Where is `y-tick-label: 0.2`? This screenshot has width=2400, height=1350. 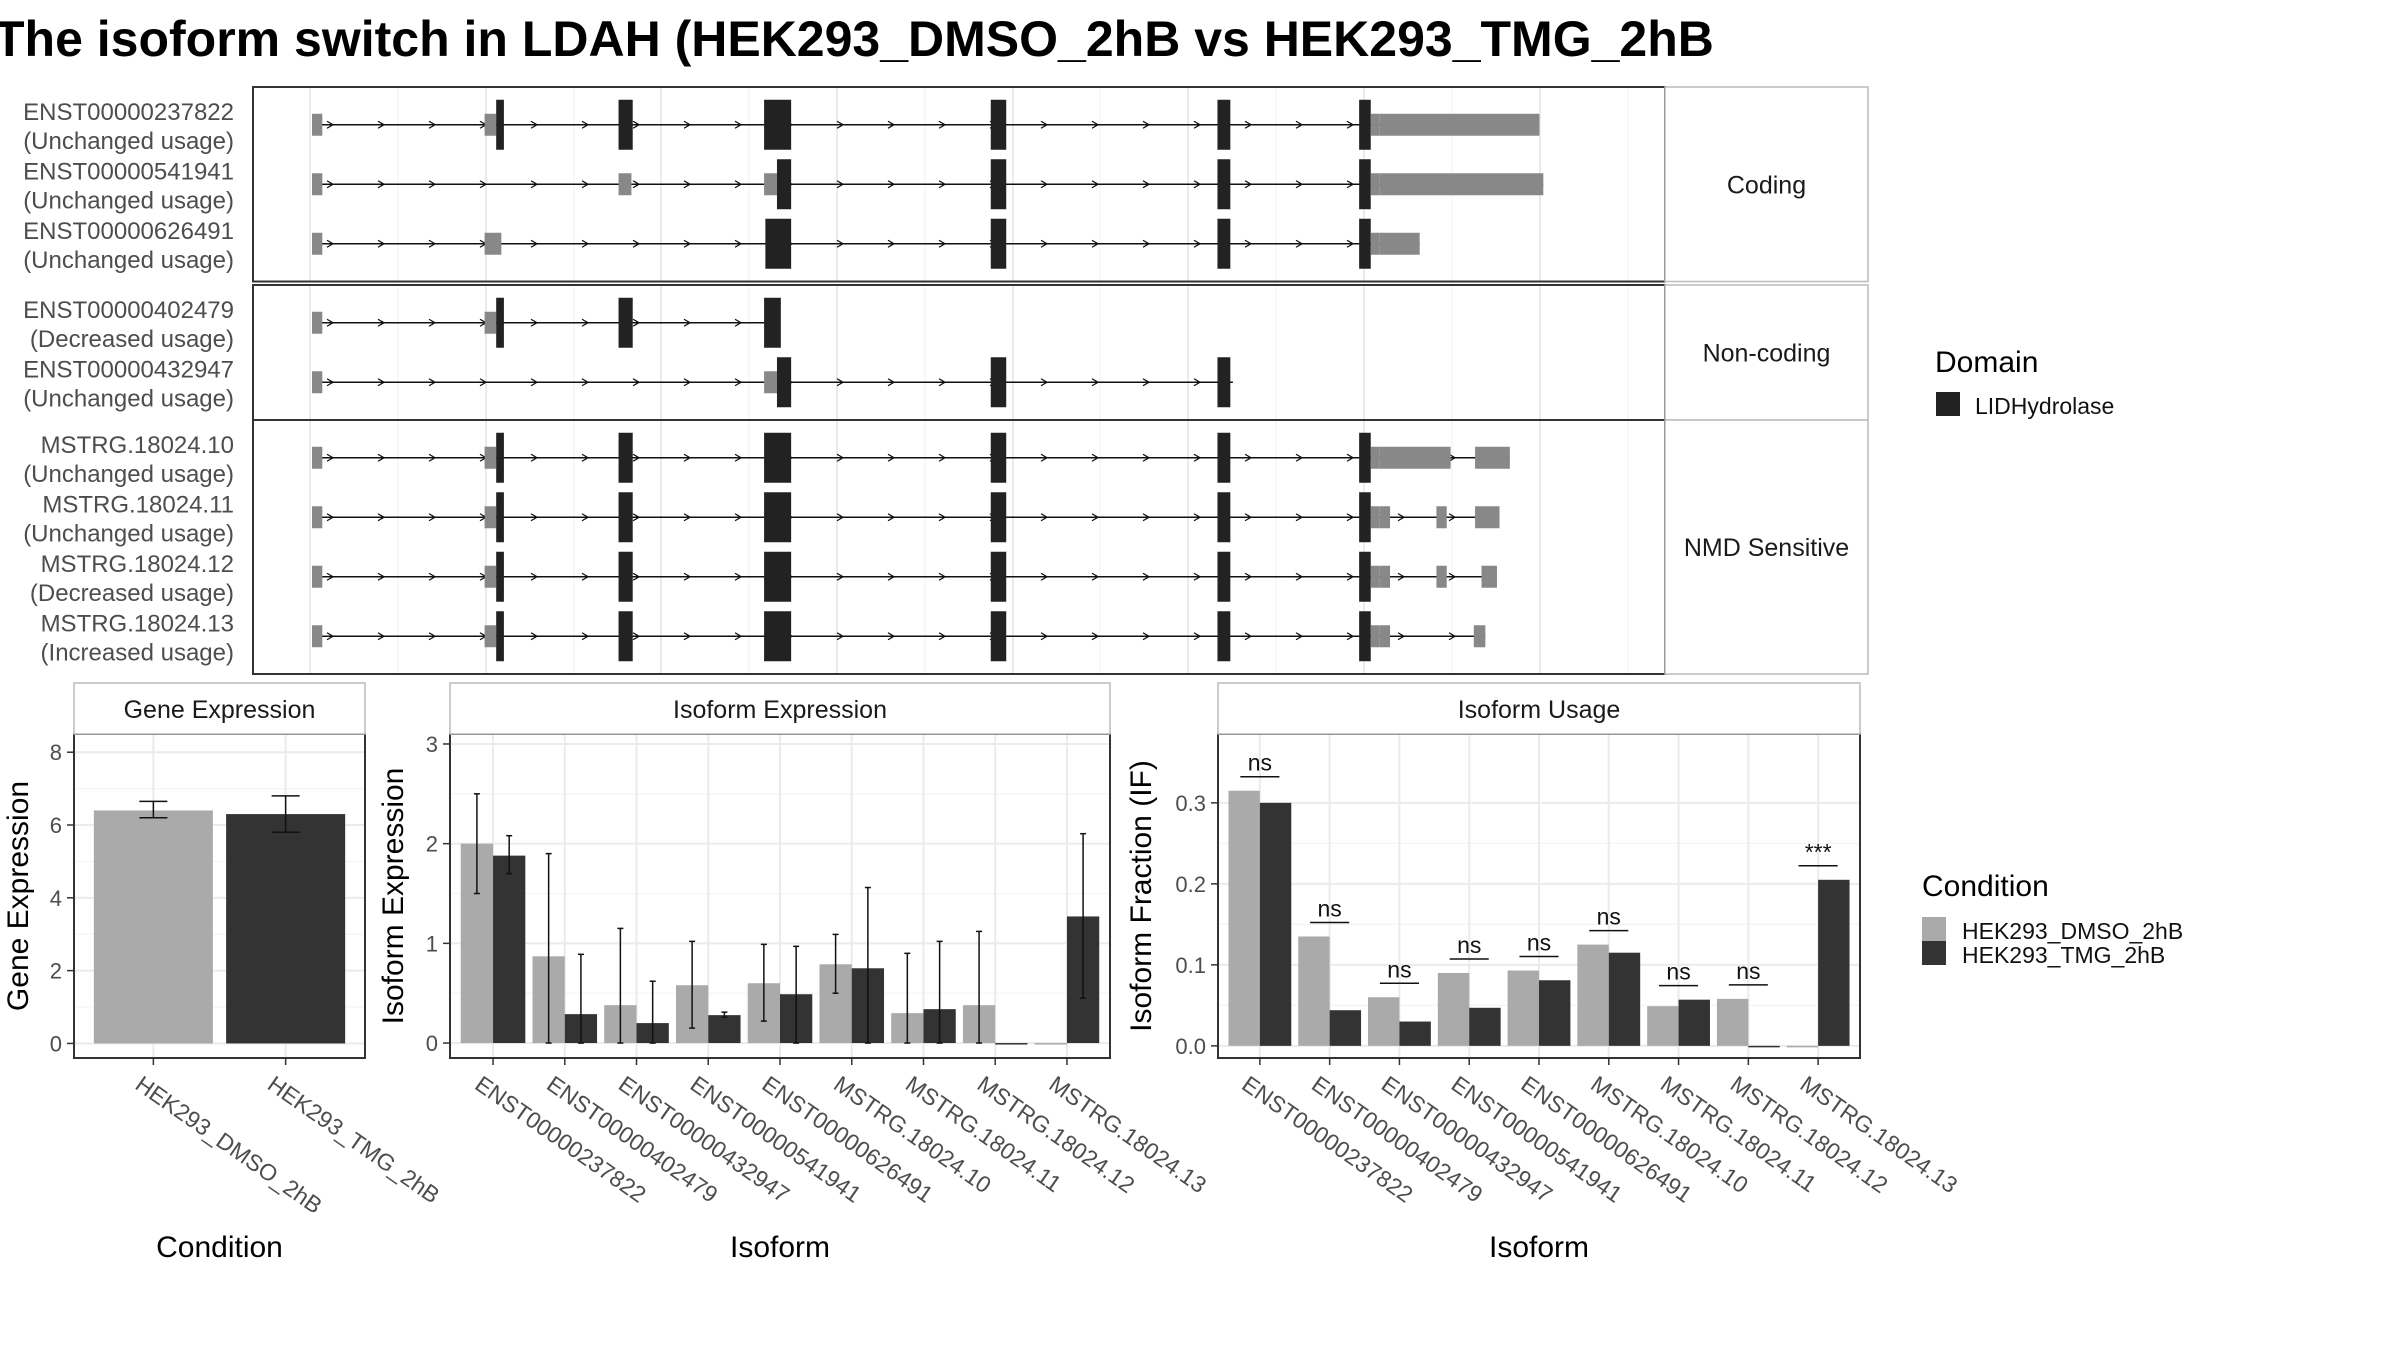 y-tick-label: 0.2 is located at coordinates (1190, 884).